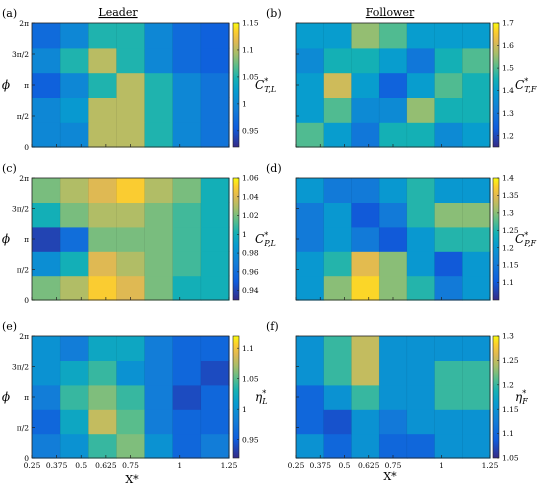  I want to click on colorbar-tick-label: 1, so click(244, 234).